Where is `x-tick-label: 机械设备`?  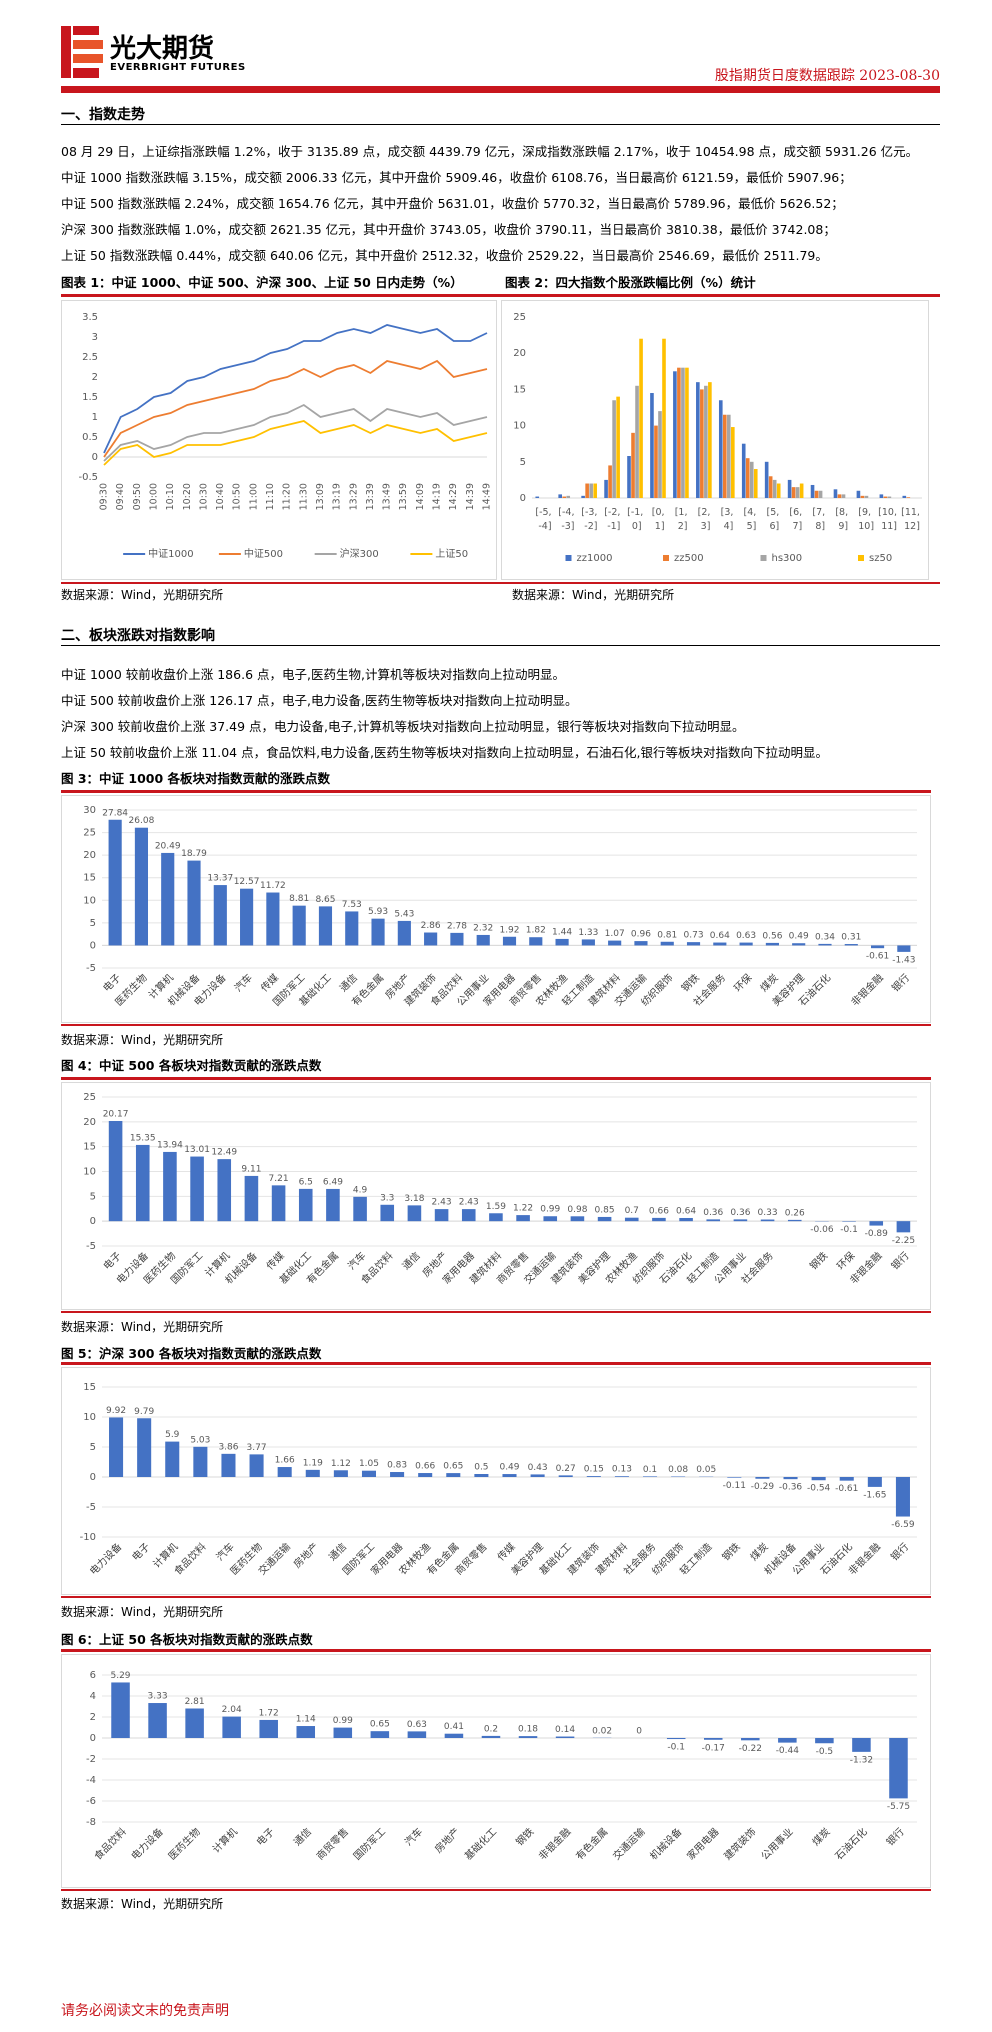 x-tick-label: 机械设备 is located at coordinates (665, 1843).